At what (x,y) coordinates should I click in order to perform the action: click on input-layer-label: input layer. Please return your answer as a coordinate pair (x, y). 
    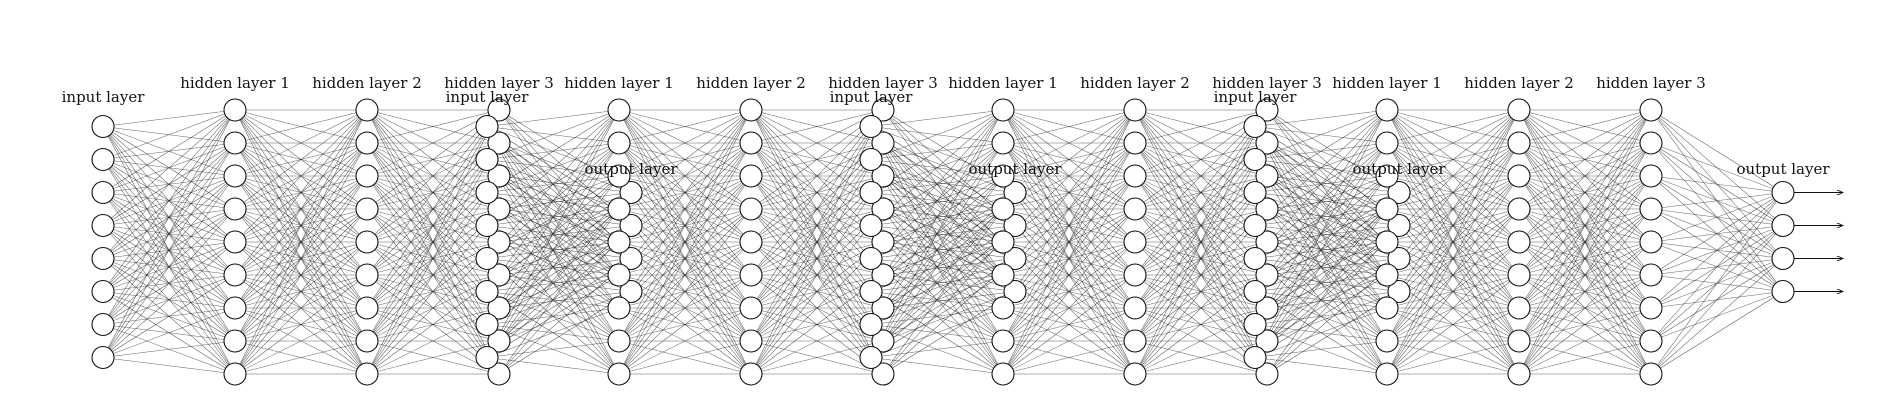
    Looking at the image, I should click on (104, 97).